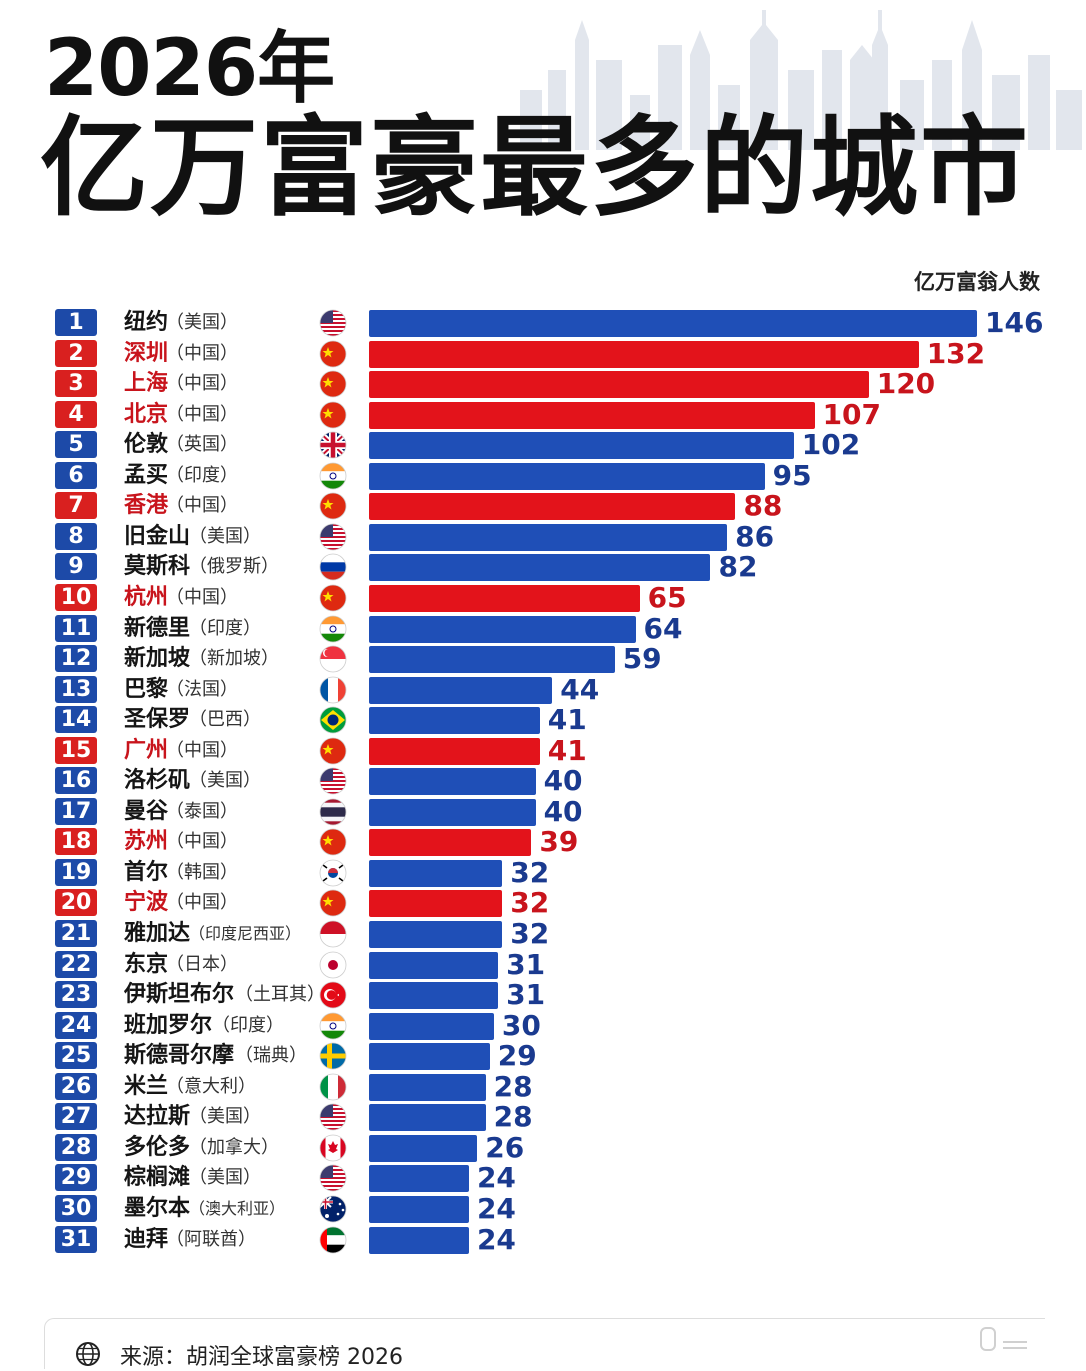 This screenshot has height=1371, width=1086. Describe the element at coordinates (76, 903) in the screenshot. I see `rank-badge: 20` at that location.